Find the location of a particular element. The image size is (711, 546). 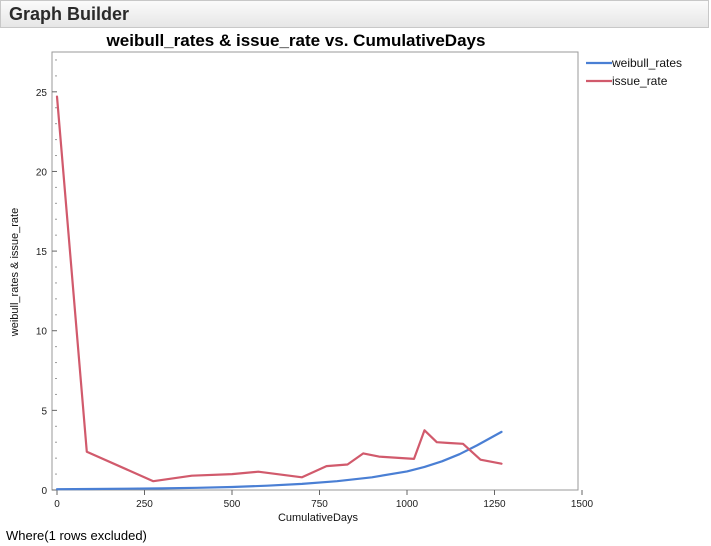

x-tick-label: 1250 is located at coordinates (494, 504).